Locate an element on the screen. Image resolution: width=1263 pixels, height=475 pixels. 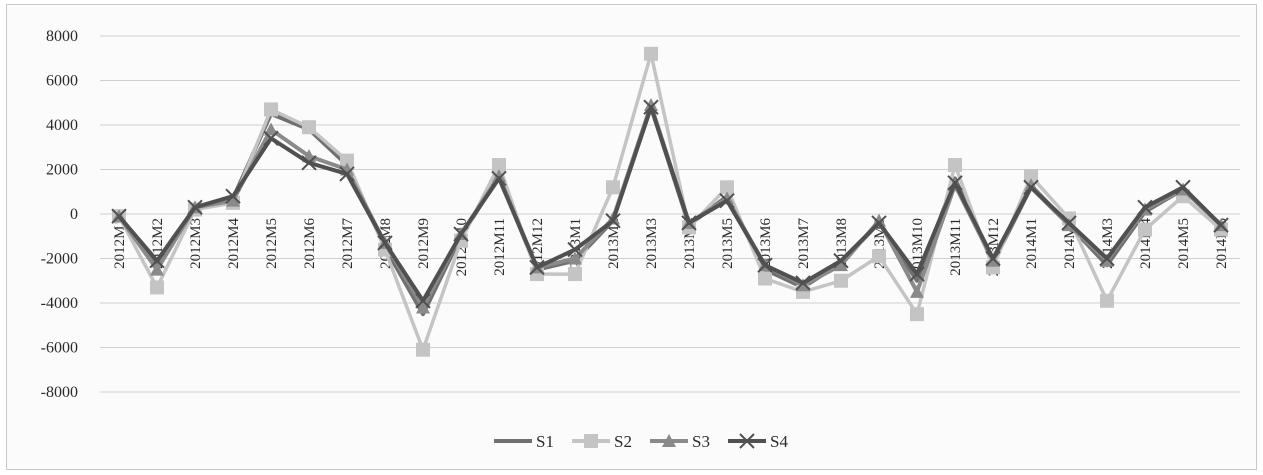
x-tick-label: 2012M3 is located at coordinates (196, 243).